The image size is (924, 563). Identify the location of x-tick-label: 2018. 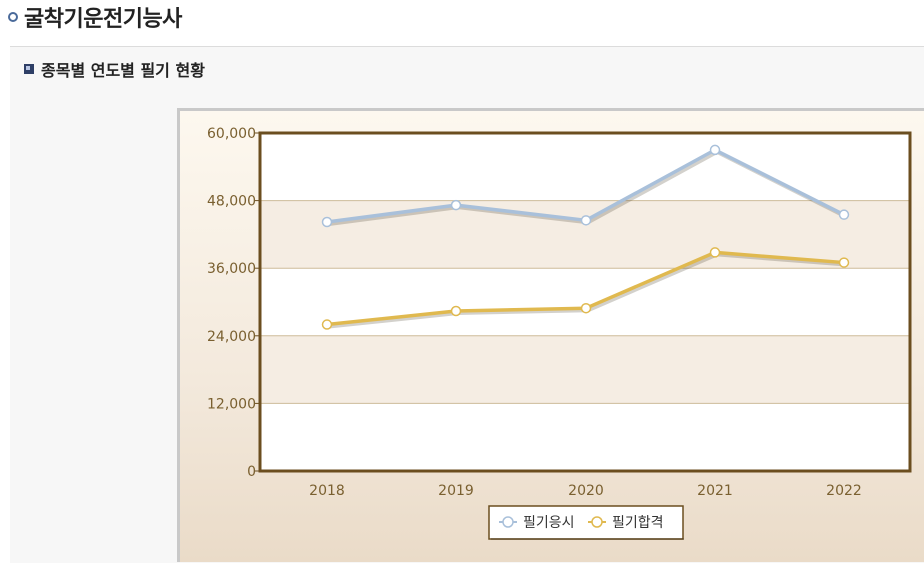
(327, 491).